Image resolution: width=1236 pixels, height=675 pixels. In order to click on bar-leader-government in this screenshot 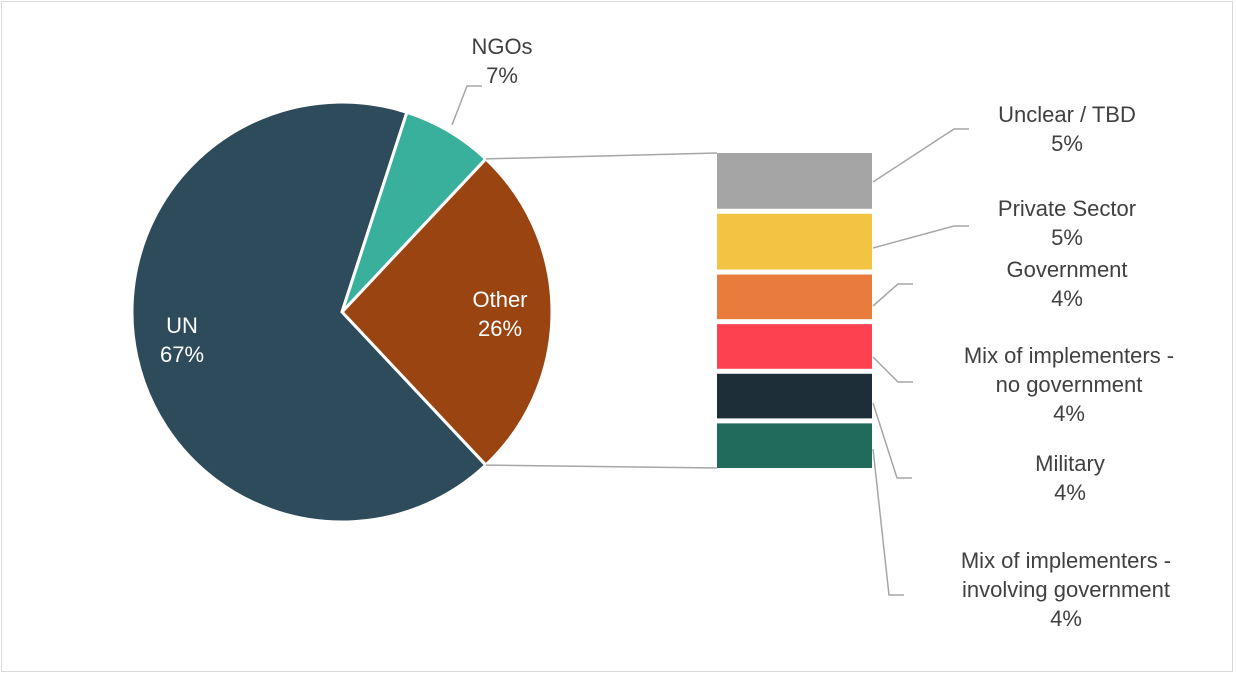, I will do `click(892, 295)`.